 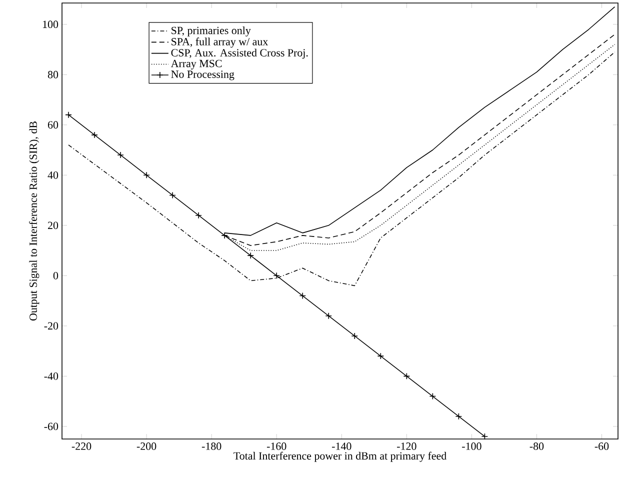 What do you see at coordinates (239, 53) in the screenshot?
I see `legend-label: CSP, Aux. Assisted Cross Proj.` at bounding box center [239, 53].